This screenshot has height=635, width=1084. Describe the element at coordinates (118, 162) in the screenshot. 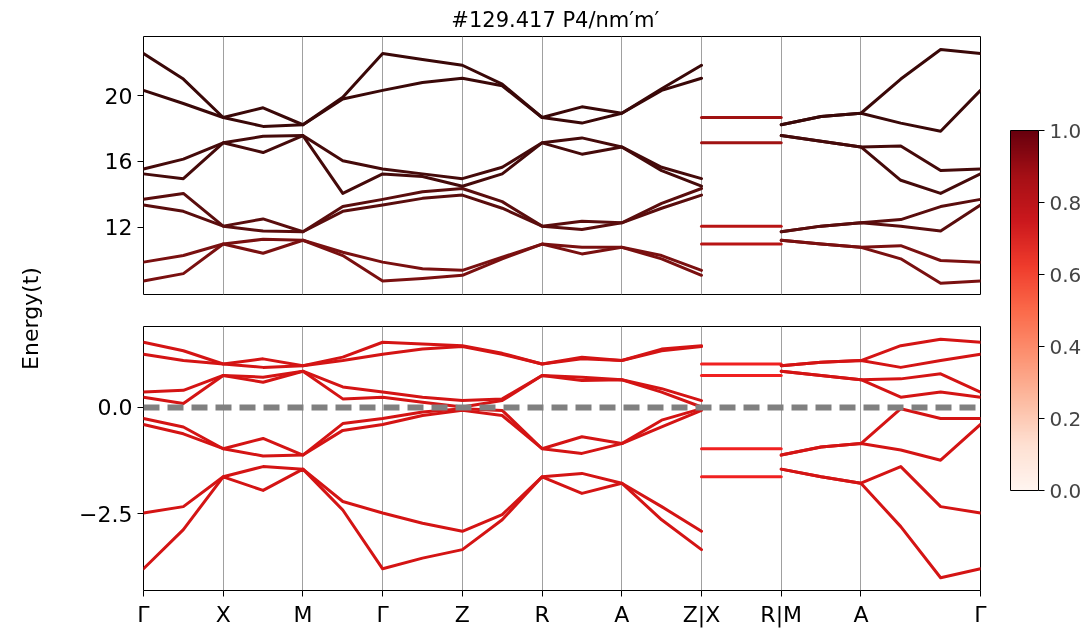

I see `y-tick-label: 16` at that location.